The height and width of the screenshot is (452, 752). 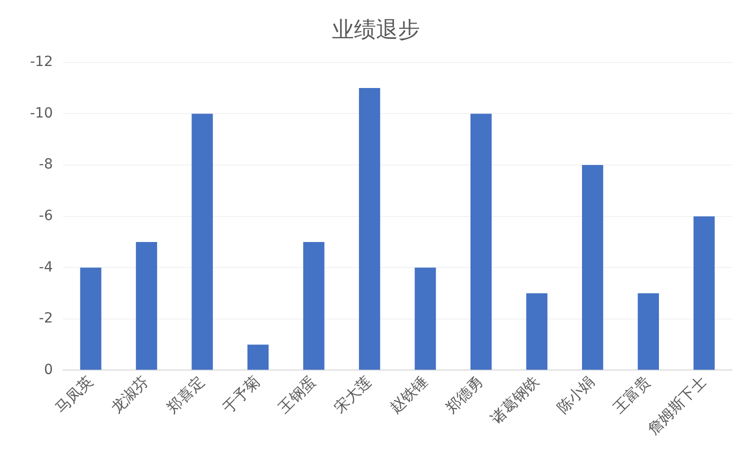 What do you see at coordinates (130, 394) in the screenshot?
I see `x-tick-label: 龙淑芬` at bounding box center [130, 394].